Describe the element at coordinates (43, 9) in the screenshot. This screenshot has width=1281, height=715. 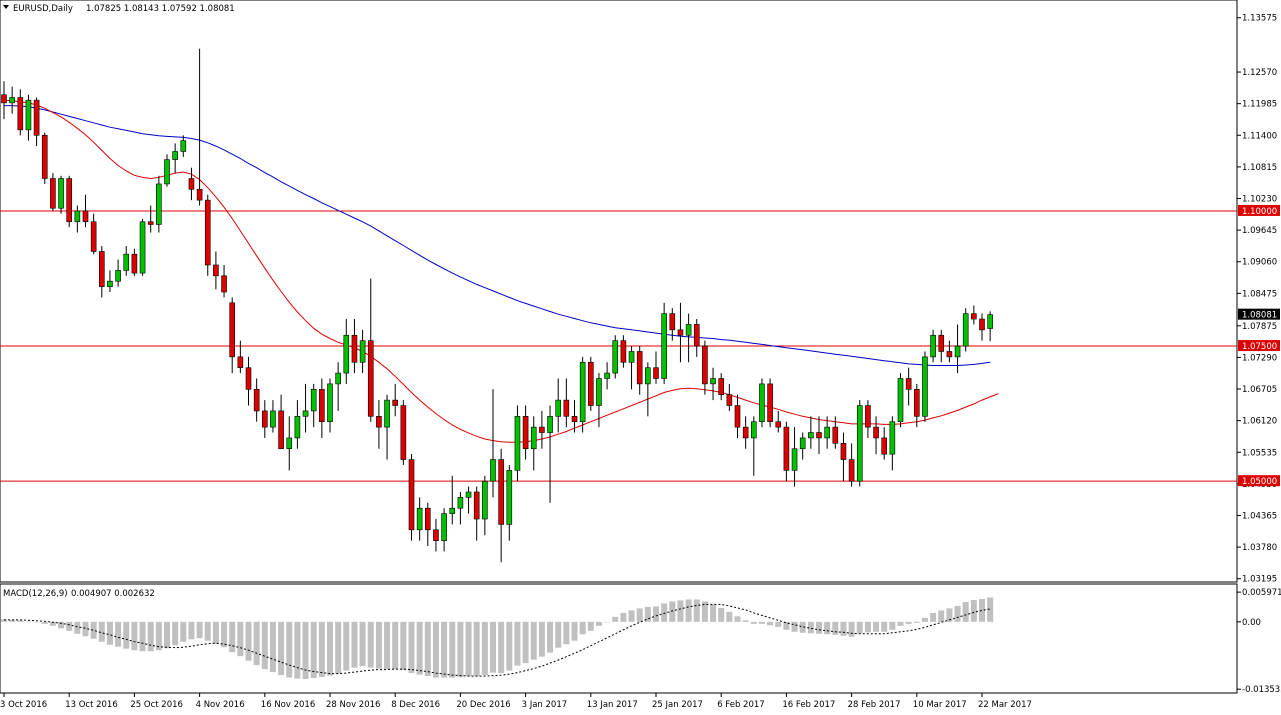
I see `symbol-timeframe-label: EURUSD,Daily` at that location.